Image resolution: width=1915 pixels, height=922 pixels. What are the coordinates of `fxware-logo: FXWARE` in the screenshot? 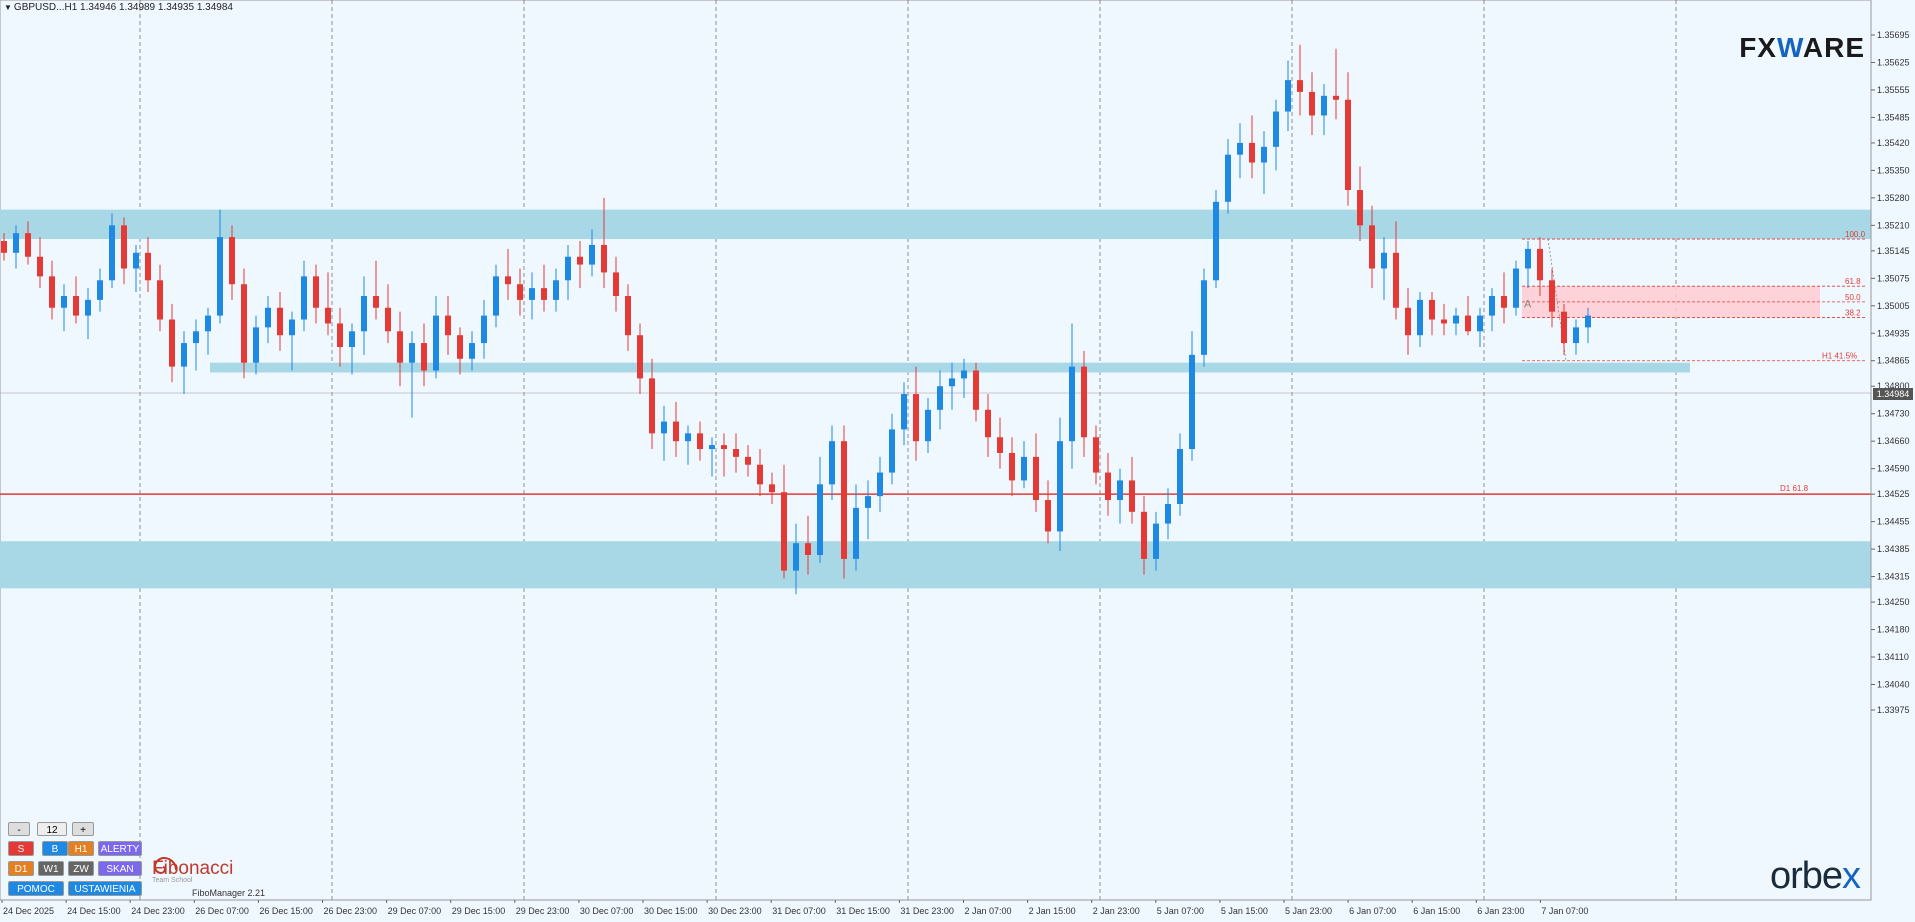 It's located at (1802, 47).